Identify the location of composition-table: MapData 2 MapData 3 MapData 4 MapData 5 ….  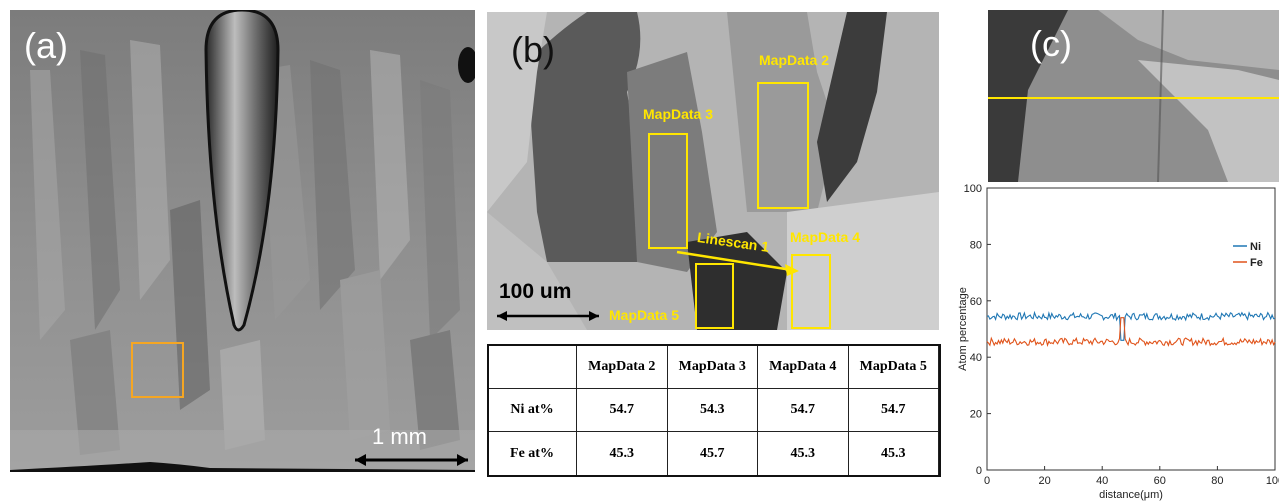
(713, 410).